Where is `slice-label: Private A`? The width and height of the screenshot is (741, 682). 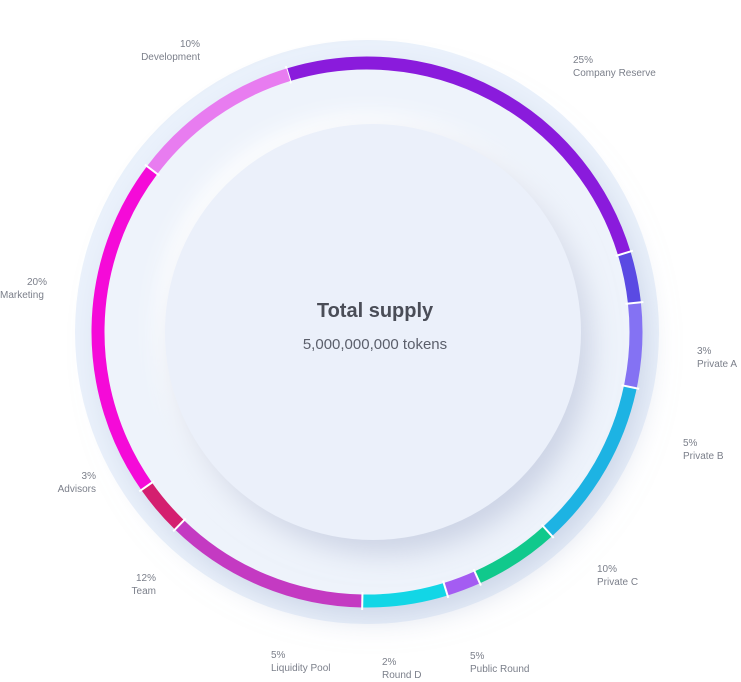
slice-label: Private A is located at coordinates (717, 364).